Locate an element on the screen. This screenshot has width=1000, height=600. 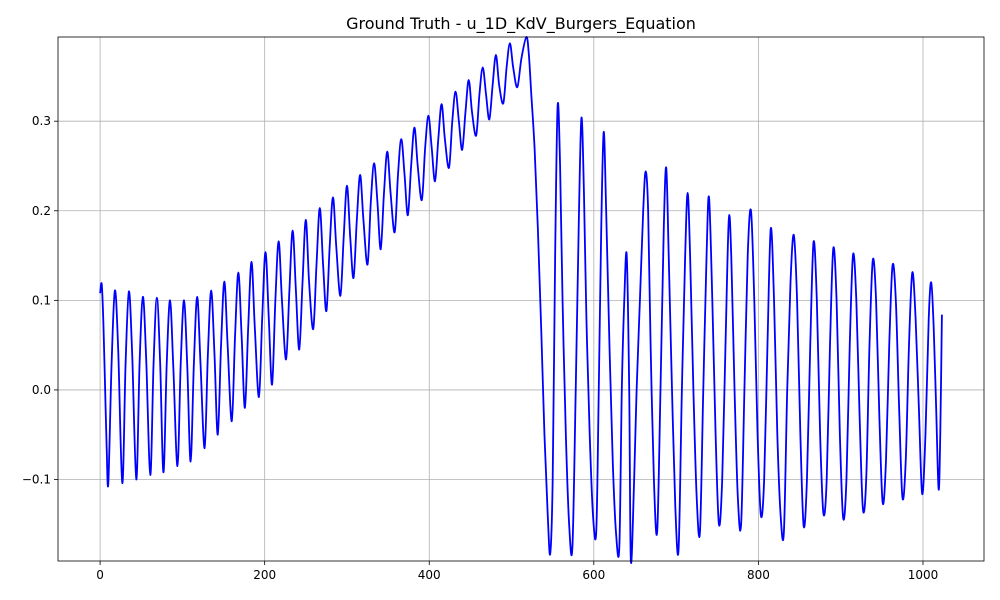
y-tick-label: 0.3 is located at coordinates (41, 121).